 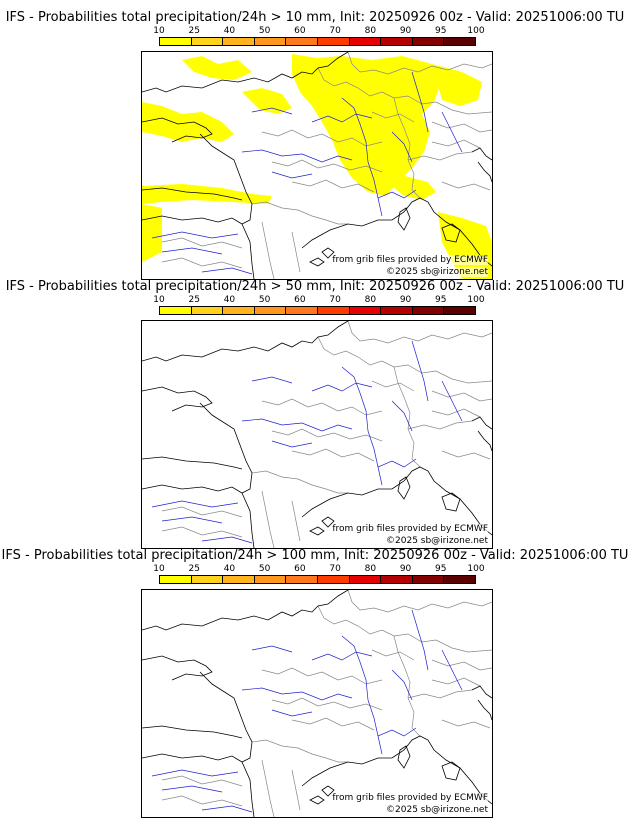 I want to click on colorbar-tick-label: 10, so click(x=159, y=300).